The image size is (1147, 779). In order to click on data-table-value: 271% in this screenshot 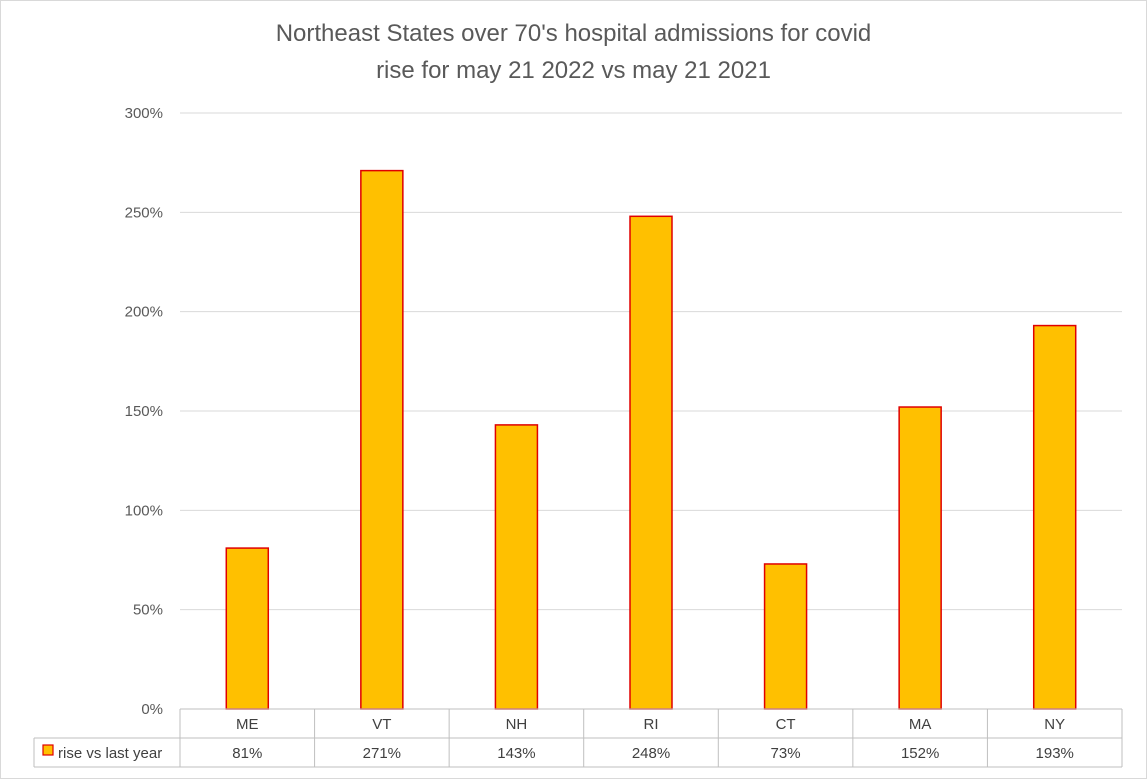, I will do `click(382, 753)`.